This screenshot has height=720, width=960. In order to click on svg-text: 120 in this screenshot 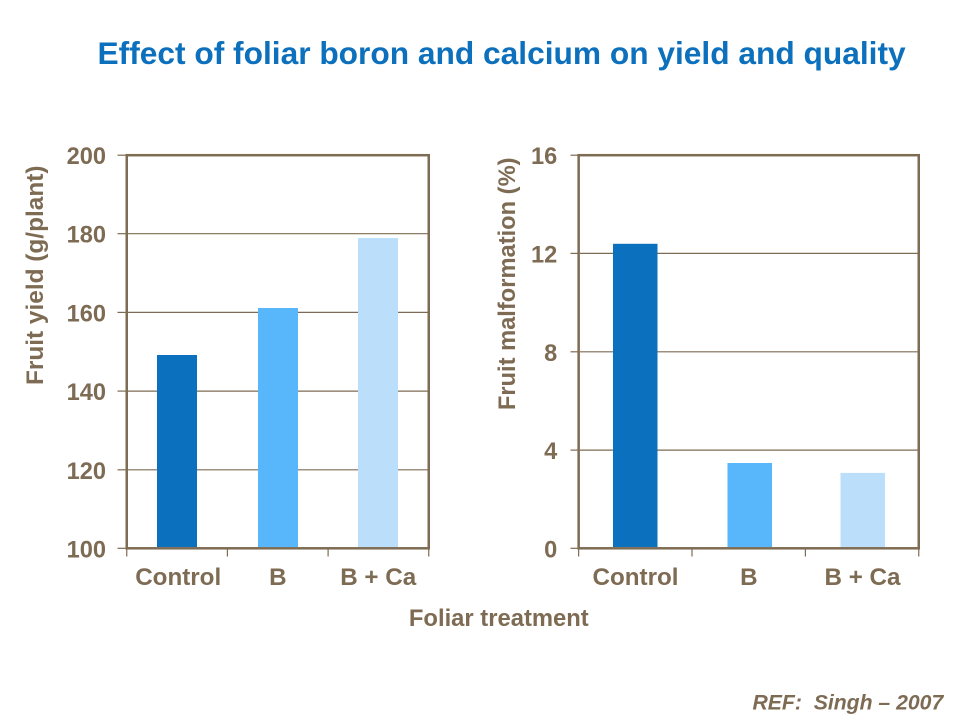, I will do `click(86, 472)`.